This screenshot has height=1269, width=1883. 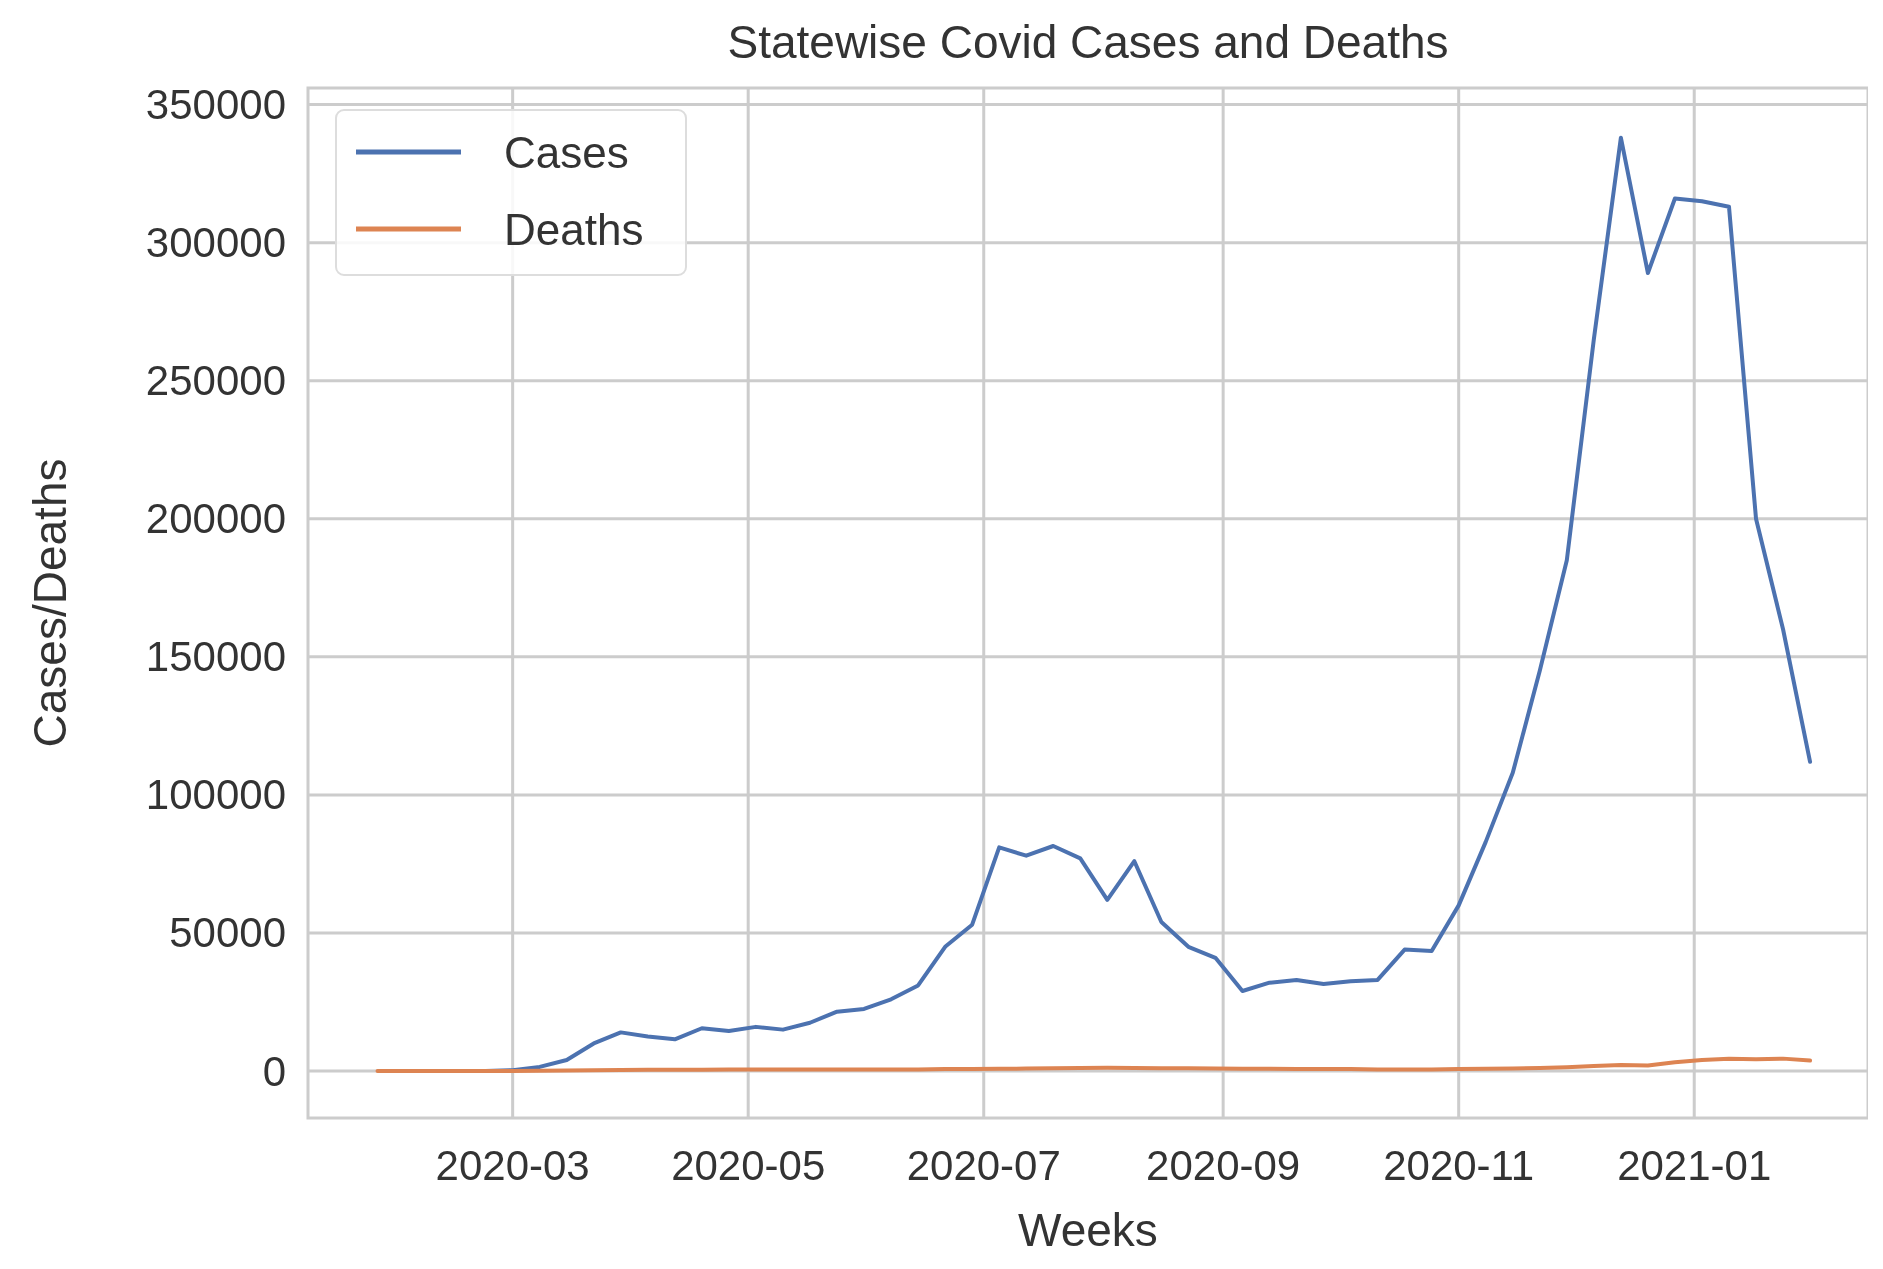 What do you see at coordinates (1088, 1230) in the screenshot?
I see `x-axis-title: Weeks` at bounding box center [1088, 1230].